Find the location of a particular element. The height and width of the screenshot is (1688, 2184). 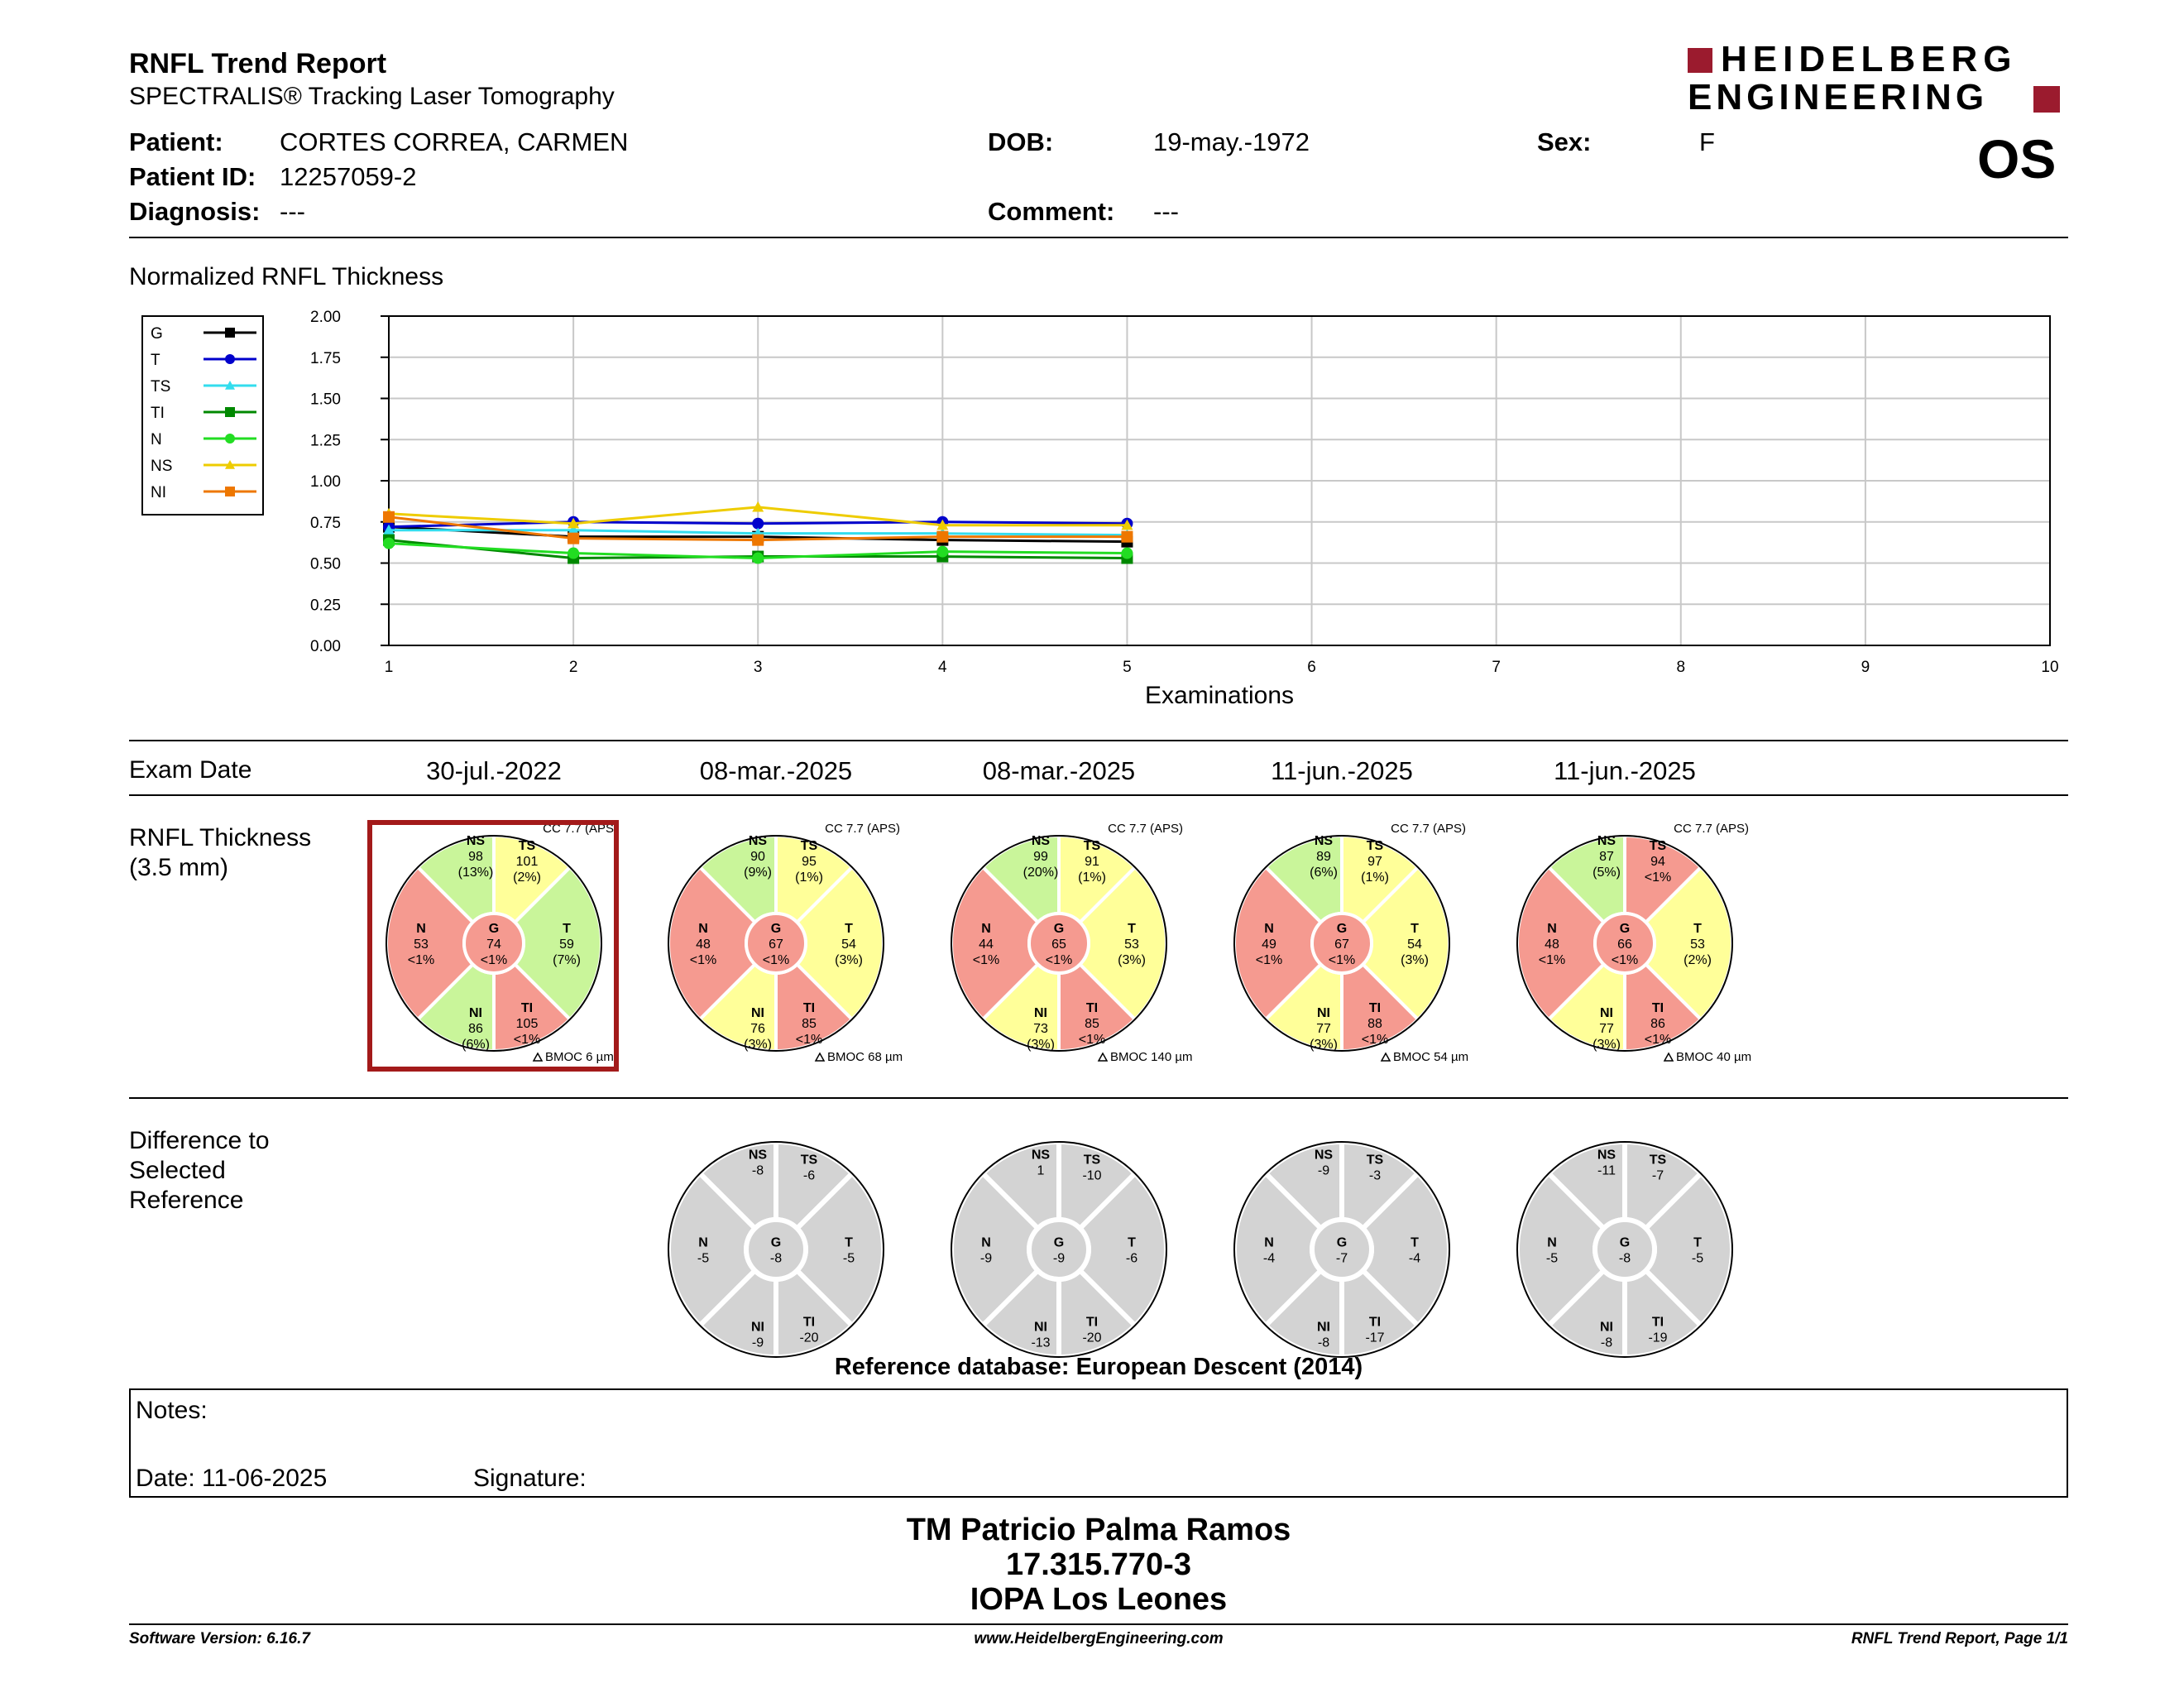

difference-circle: T-5TS-6NS-8N-5NI-9TI-20G-8 is located at coordinates (776, 1249).